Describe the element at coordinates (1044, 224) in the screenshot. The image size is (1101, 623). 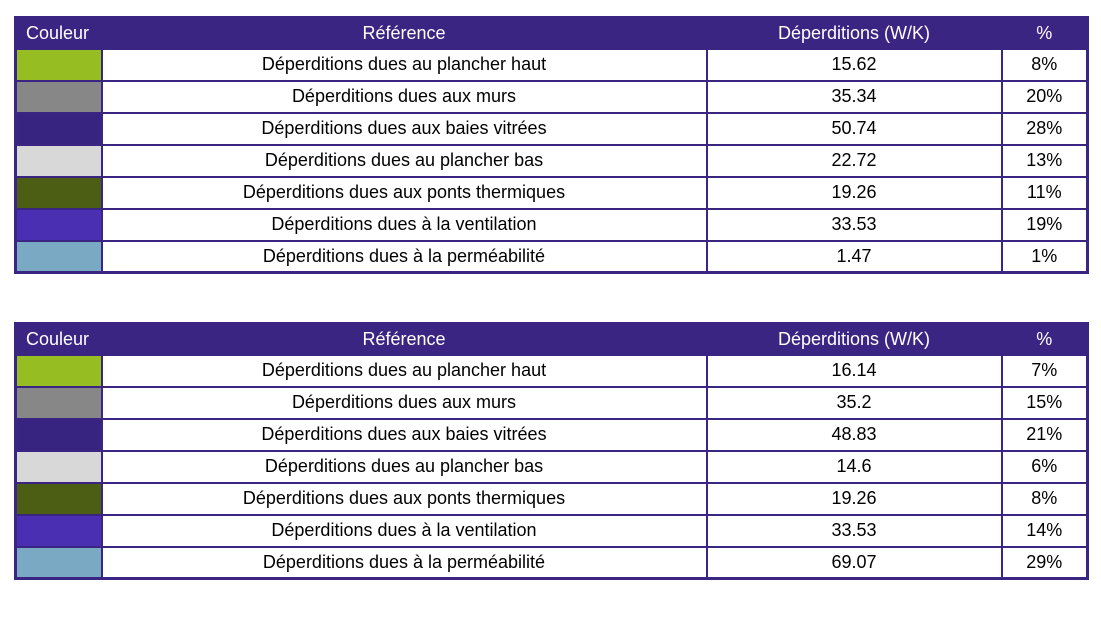
I see `percent-cell: 19%` at that location.